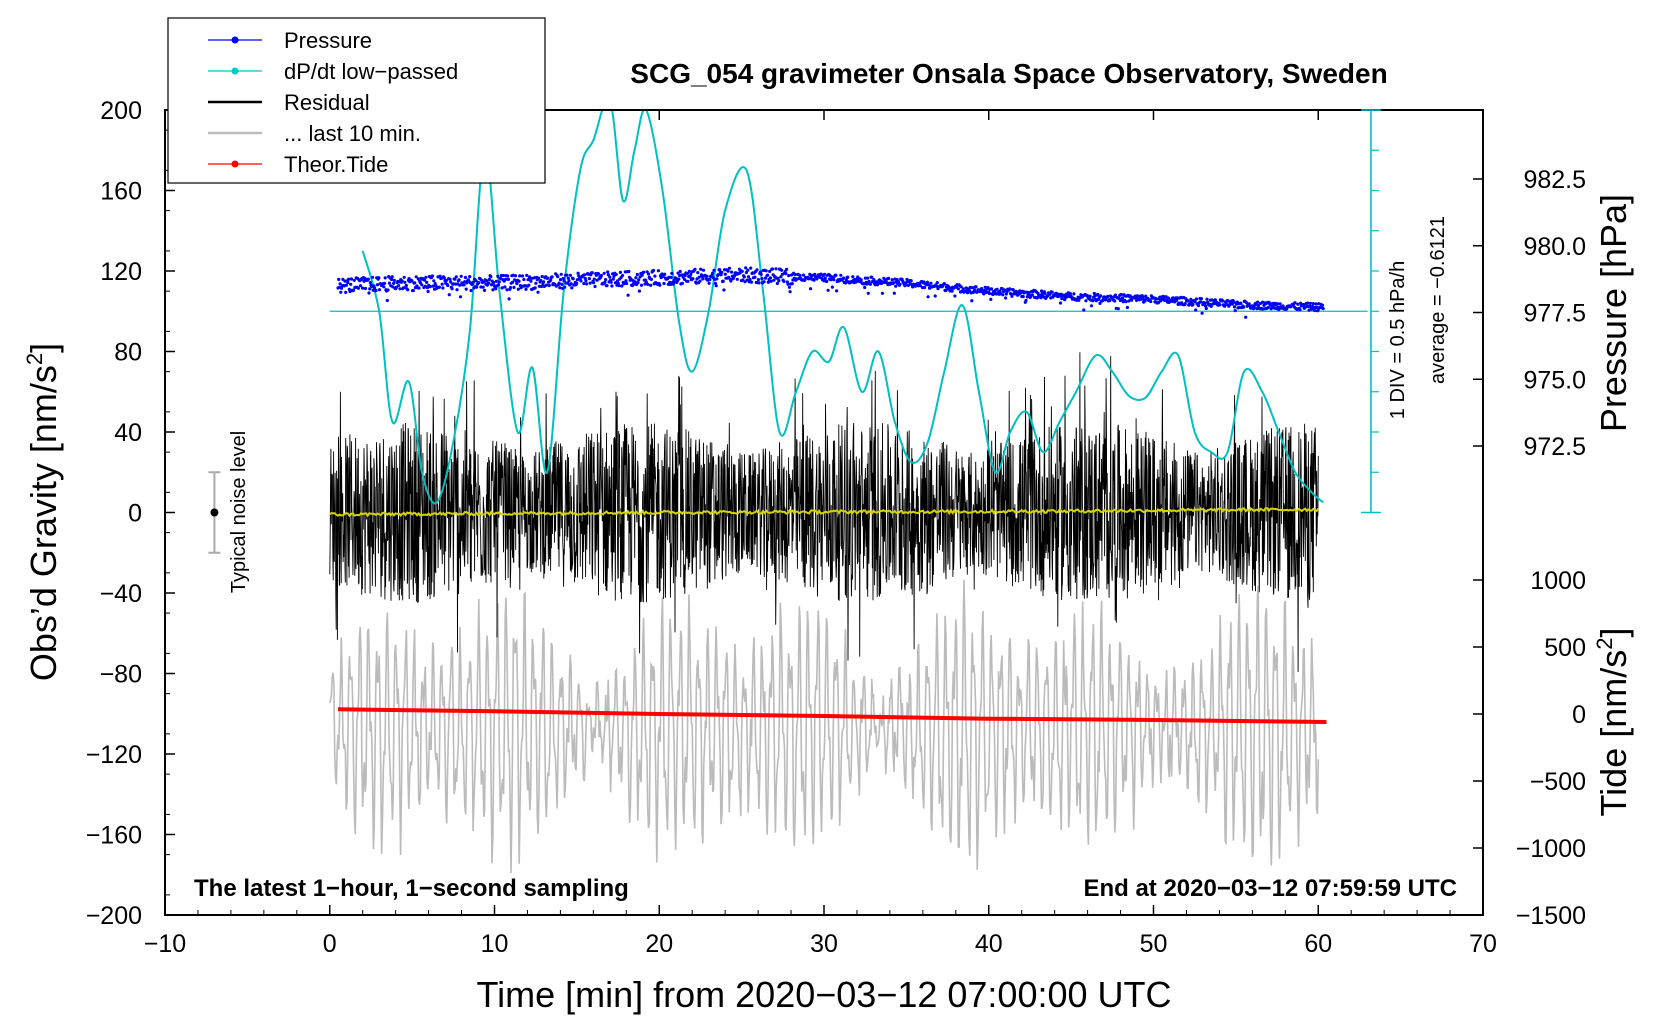 The image size is (1660, 1020). What do you see at coordinates (1613, 633) in the screenshot?
I see `tide-title-end: ]` at bounding box center [1613, 633].